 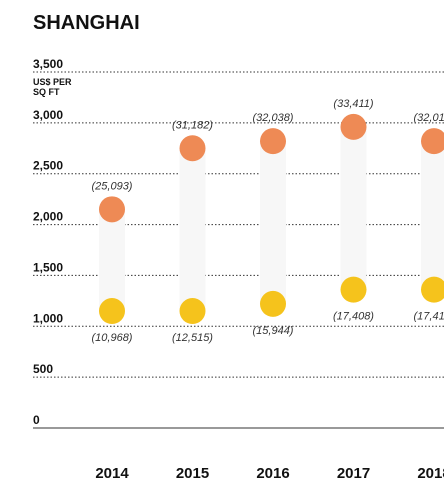 I want to click on y-axis-label: US$ PER, so click(x=52, y=82).